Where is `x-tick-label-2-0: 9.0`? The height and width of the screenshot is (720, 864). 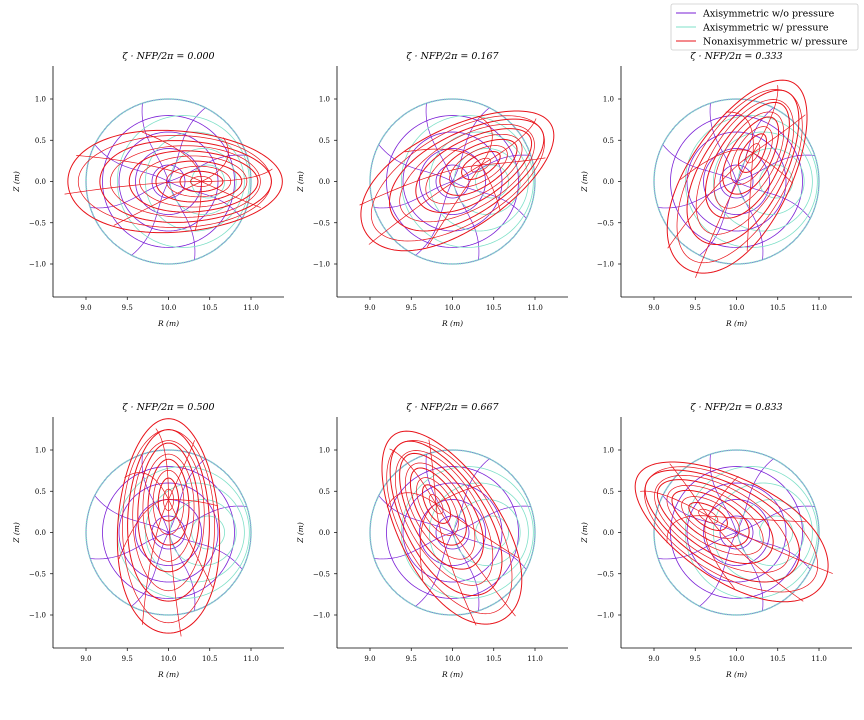
x-tick-label-2-0: 9.0 is located at coordinates (653, 308).